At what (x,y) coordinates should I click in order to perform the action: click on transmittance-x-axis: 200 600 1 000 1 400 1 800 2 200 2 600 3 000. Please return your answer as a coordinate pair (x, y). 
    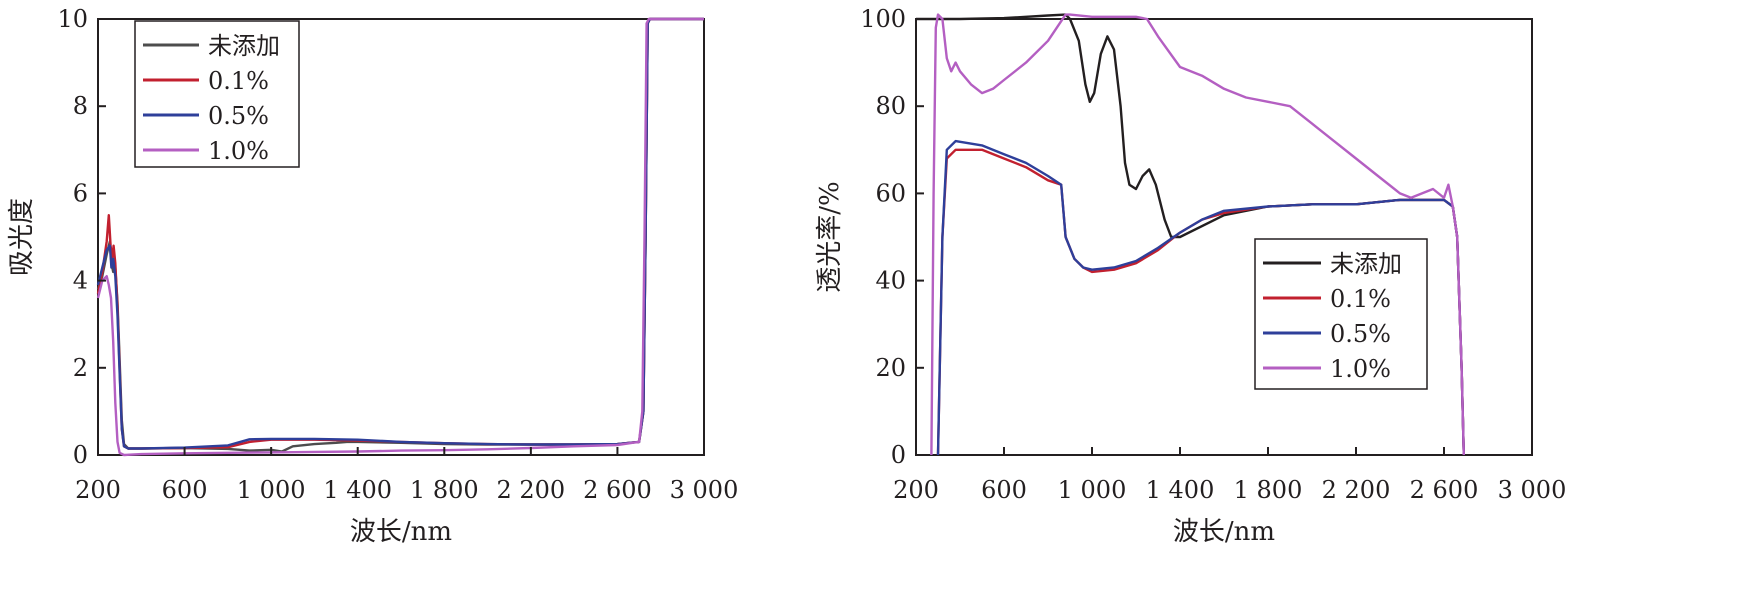
    Looking at the image, I should click on (1229, 475).